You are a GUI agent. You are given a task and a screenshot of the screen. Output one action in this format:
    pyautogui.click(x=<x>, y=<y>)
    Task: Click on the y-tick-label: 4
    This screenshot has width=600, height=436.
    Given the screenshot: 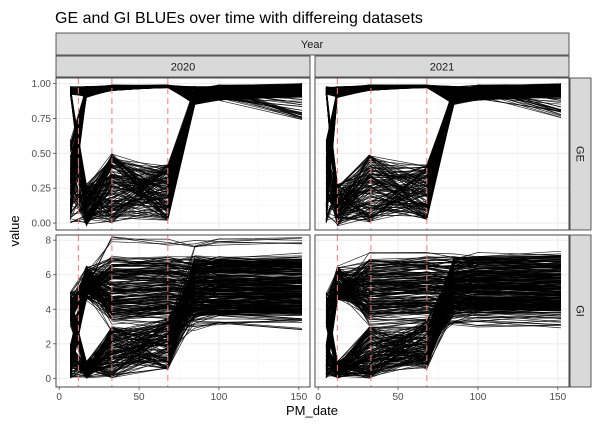 What is the action you would take?
    pyautogui.click(x=48, y=310)
    